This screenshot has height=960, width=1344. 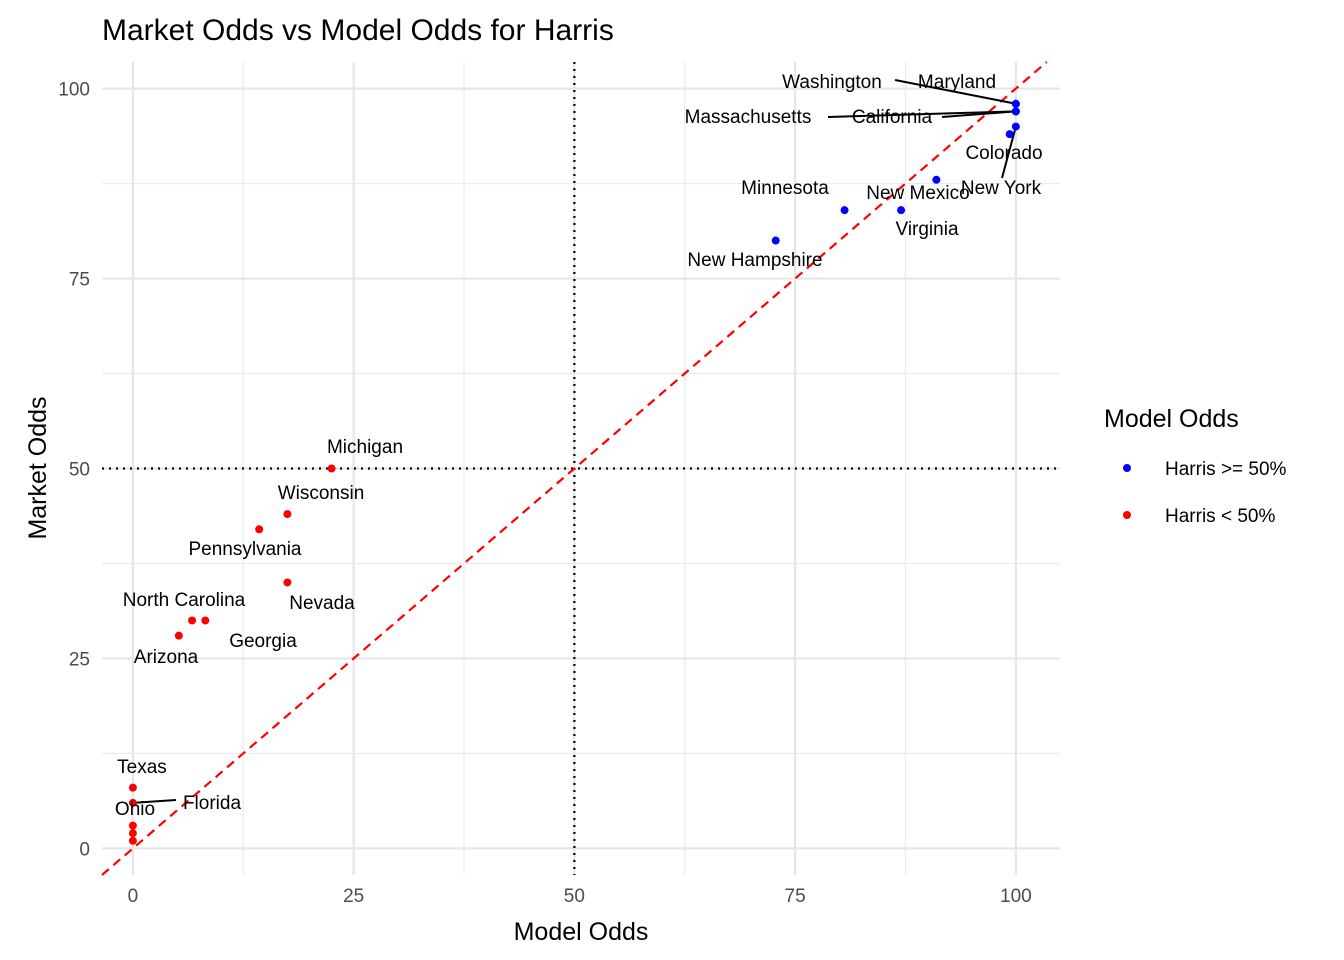 What do you see at coordinates (1226, 469) in the screenshot?
I see `legend-entry-label: Harris >= 50%` at bounding box center [1226, 469].